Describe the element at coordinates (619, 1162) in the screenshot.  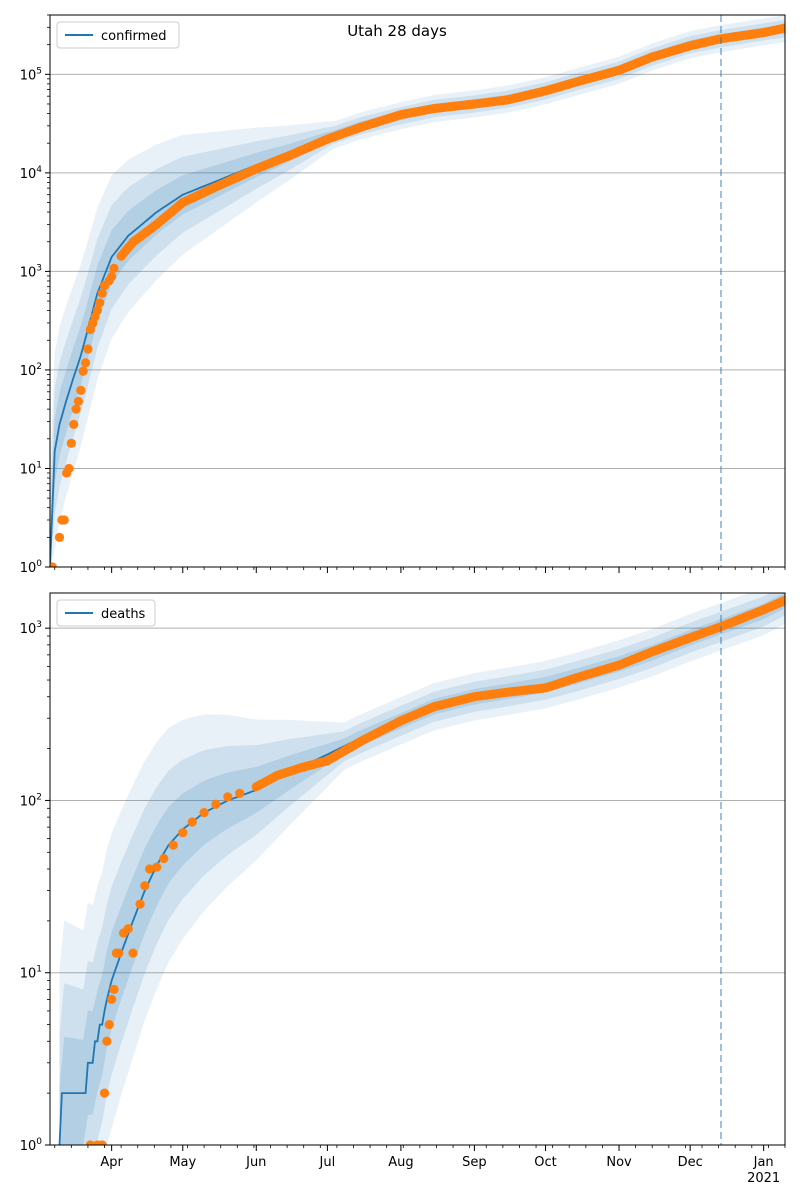
I see `x-tick-label: Nov` at that location.